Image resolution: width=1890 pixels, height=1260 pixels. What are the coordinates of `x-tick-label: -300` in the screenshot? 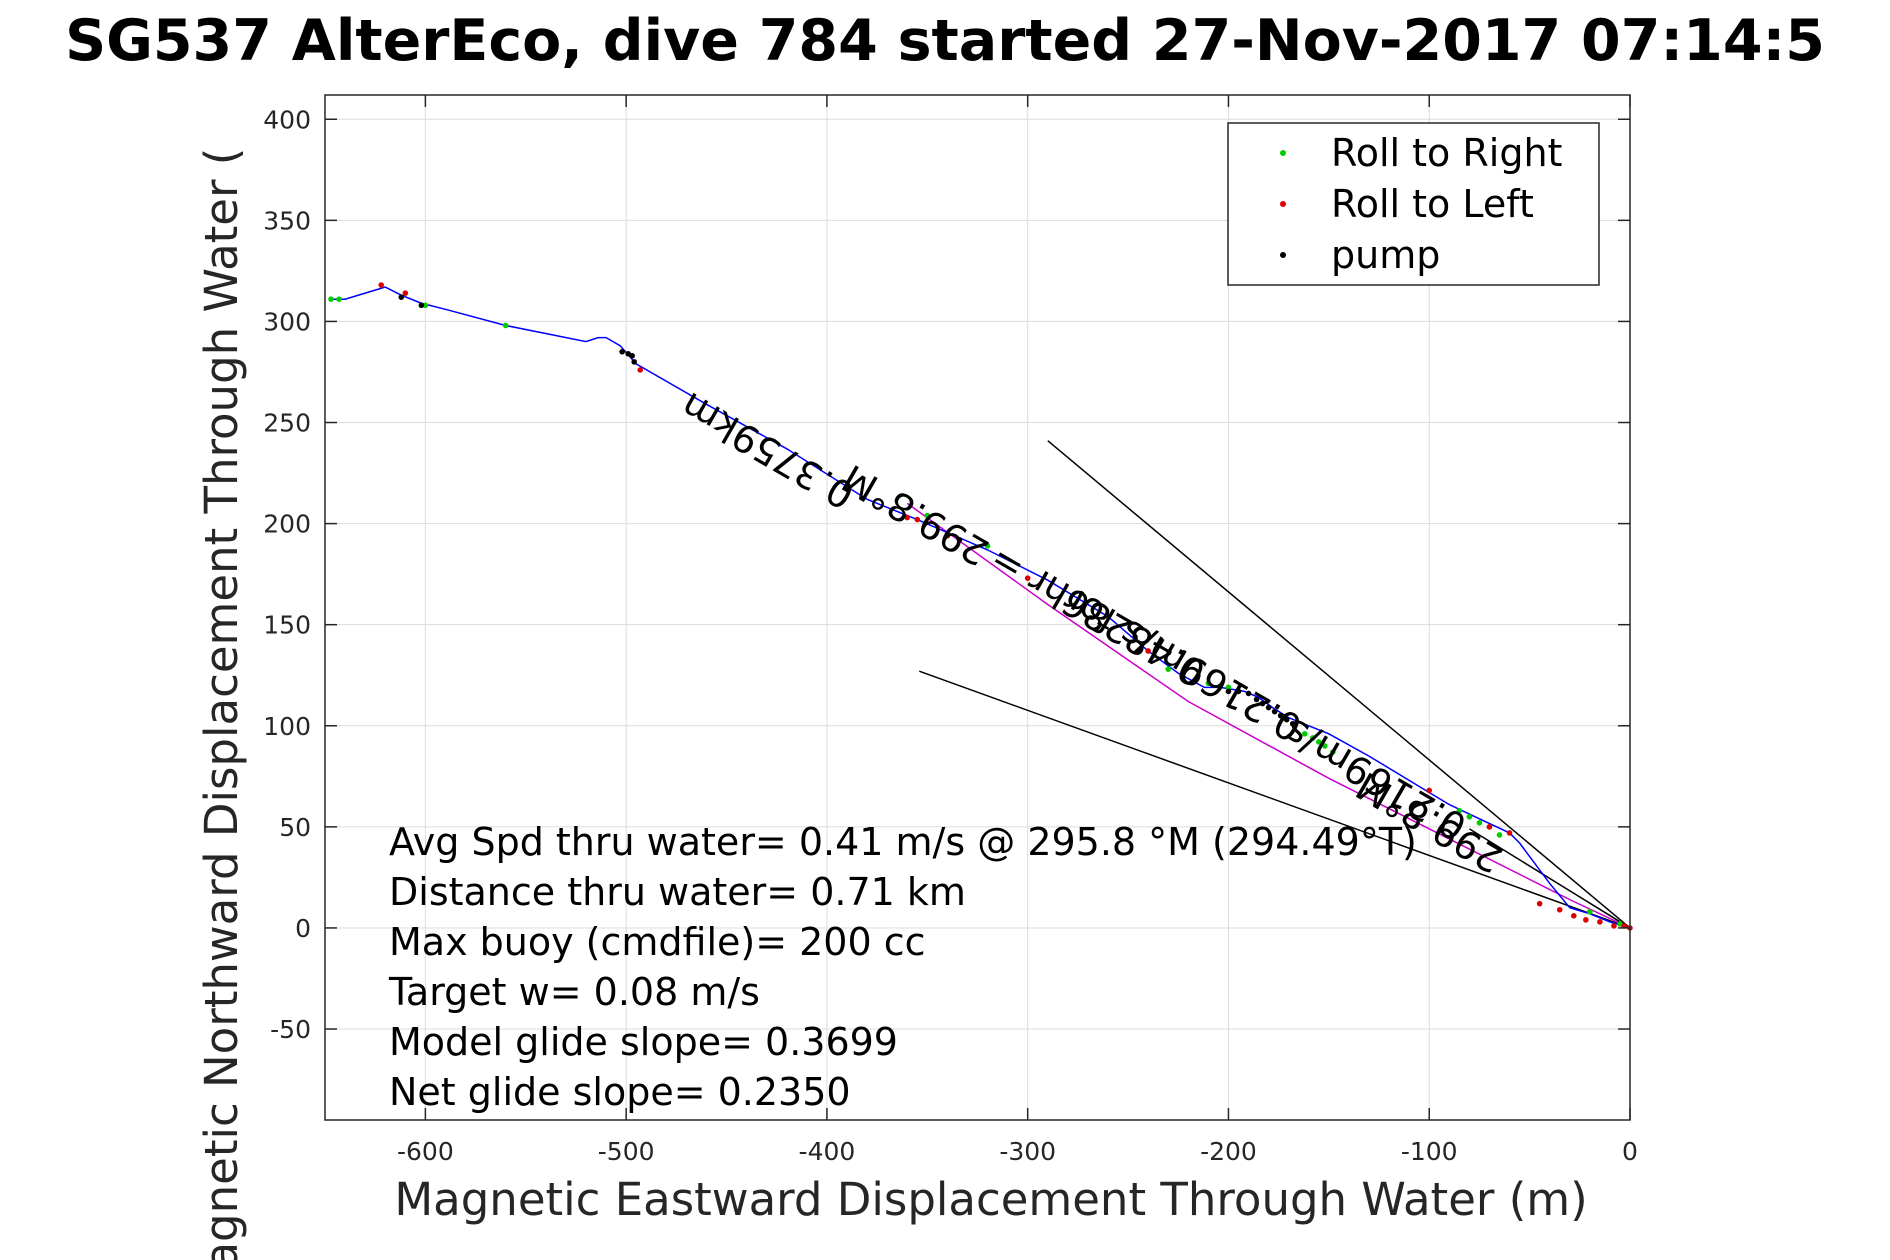 It's located at (1027, 1151).